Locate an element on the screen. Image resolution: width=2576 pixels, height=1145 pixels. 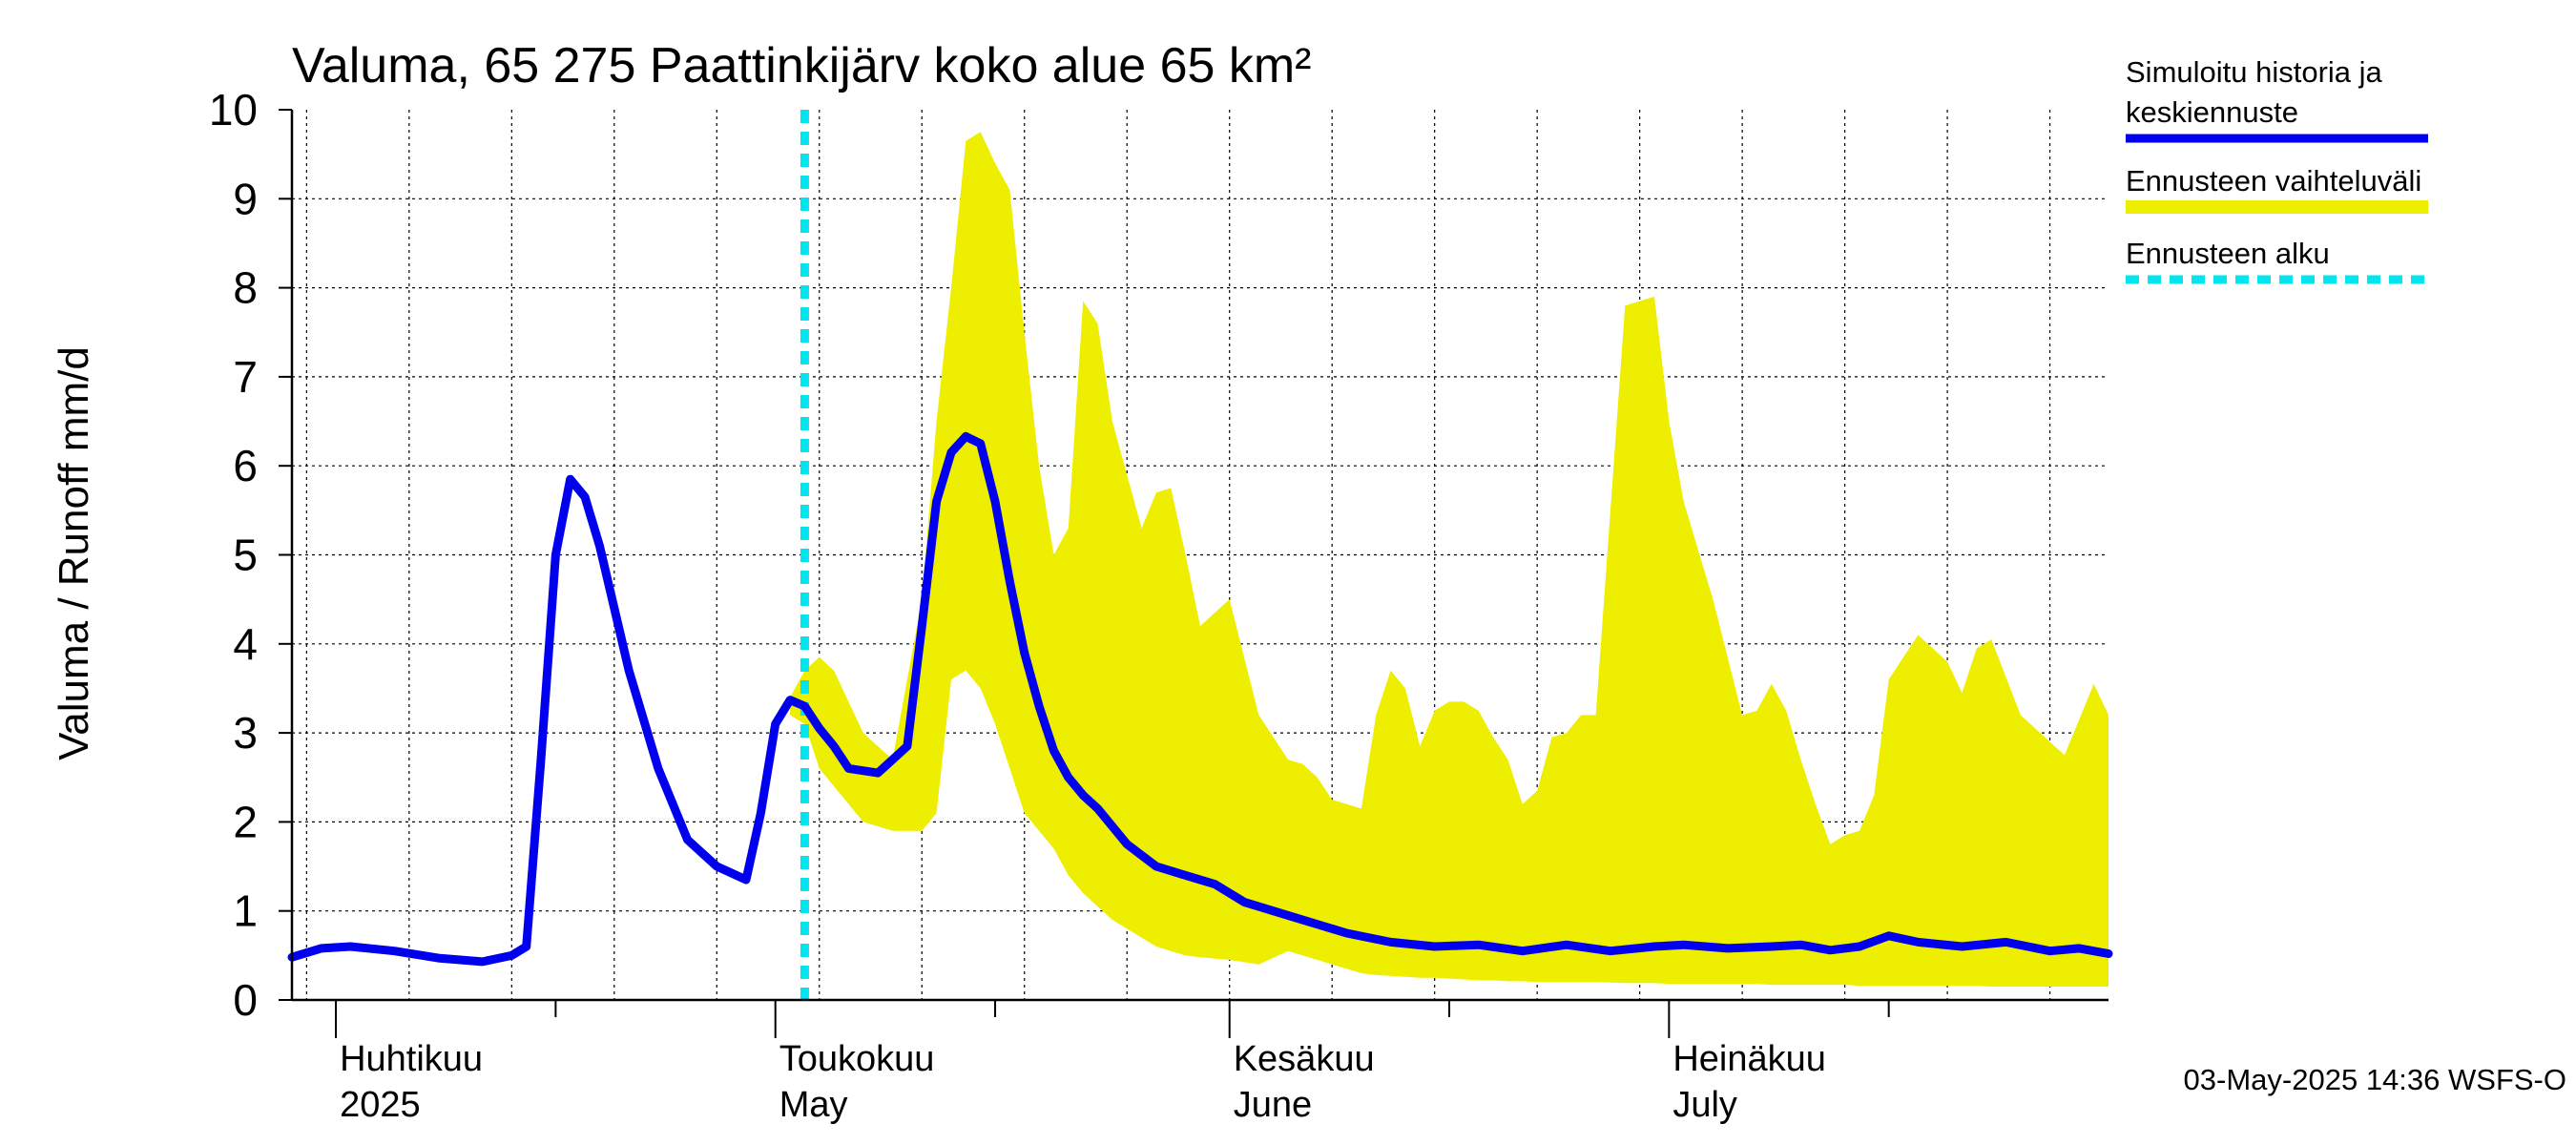
y-axis-label: Valuma / Runoff mm/d is located at coordinates (74, 553).